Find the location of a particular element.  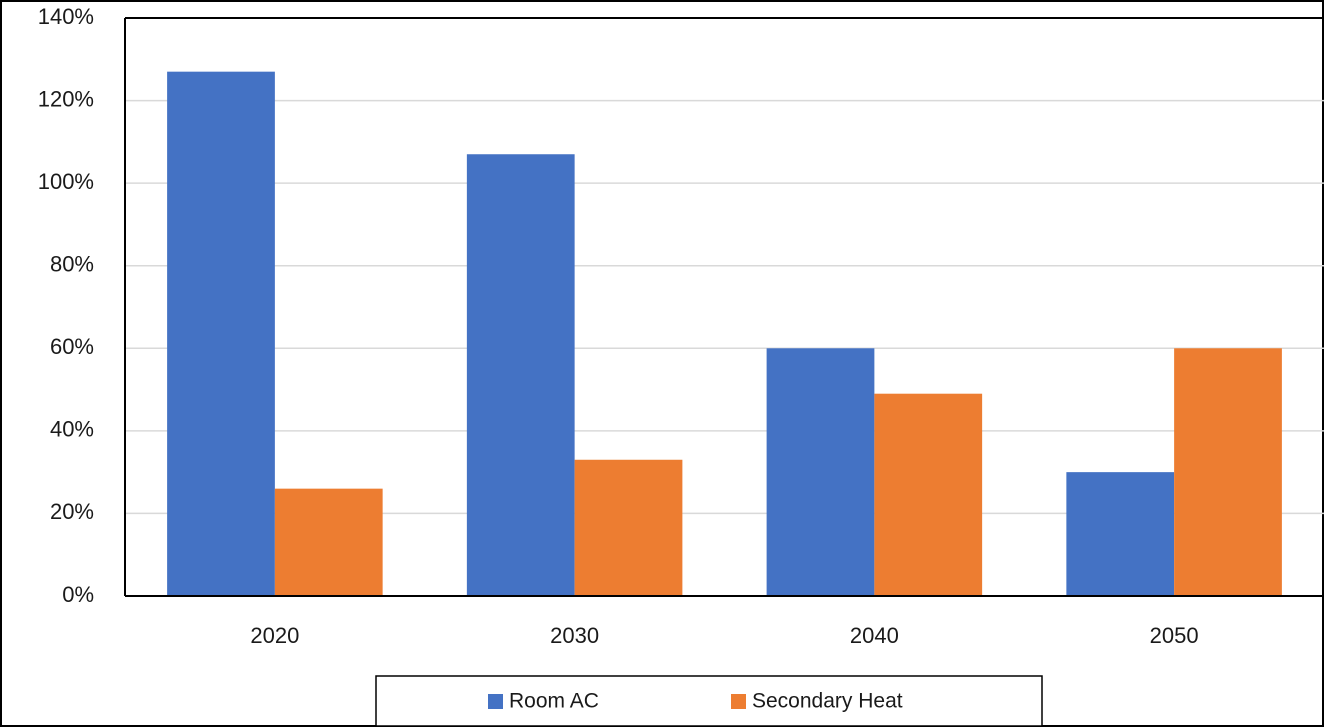

legend-box is located at coordinates (709, 701).